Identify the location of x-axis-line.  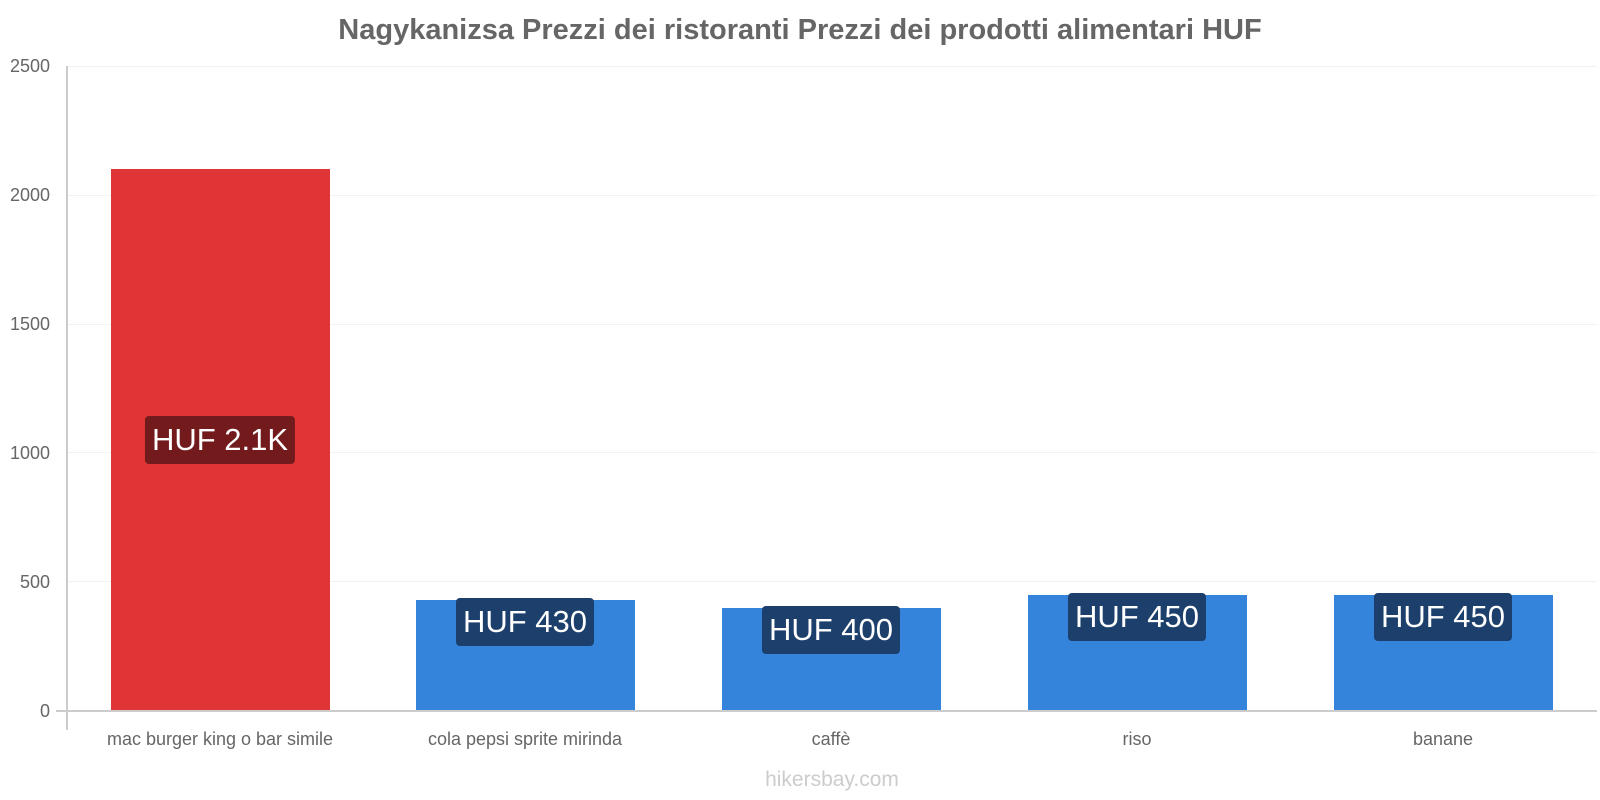
(826, 711).